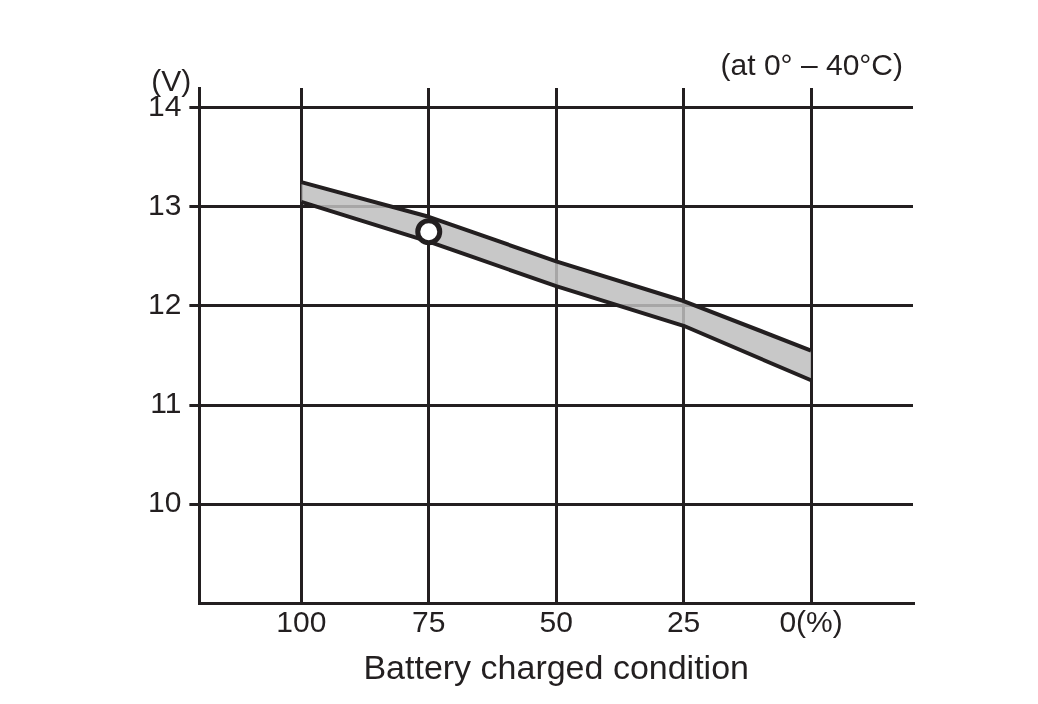  What do you see at coordinates (164, 205) in the screenshot?
I see `y-tick-label: 13` at bounding box center [164, 205].